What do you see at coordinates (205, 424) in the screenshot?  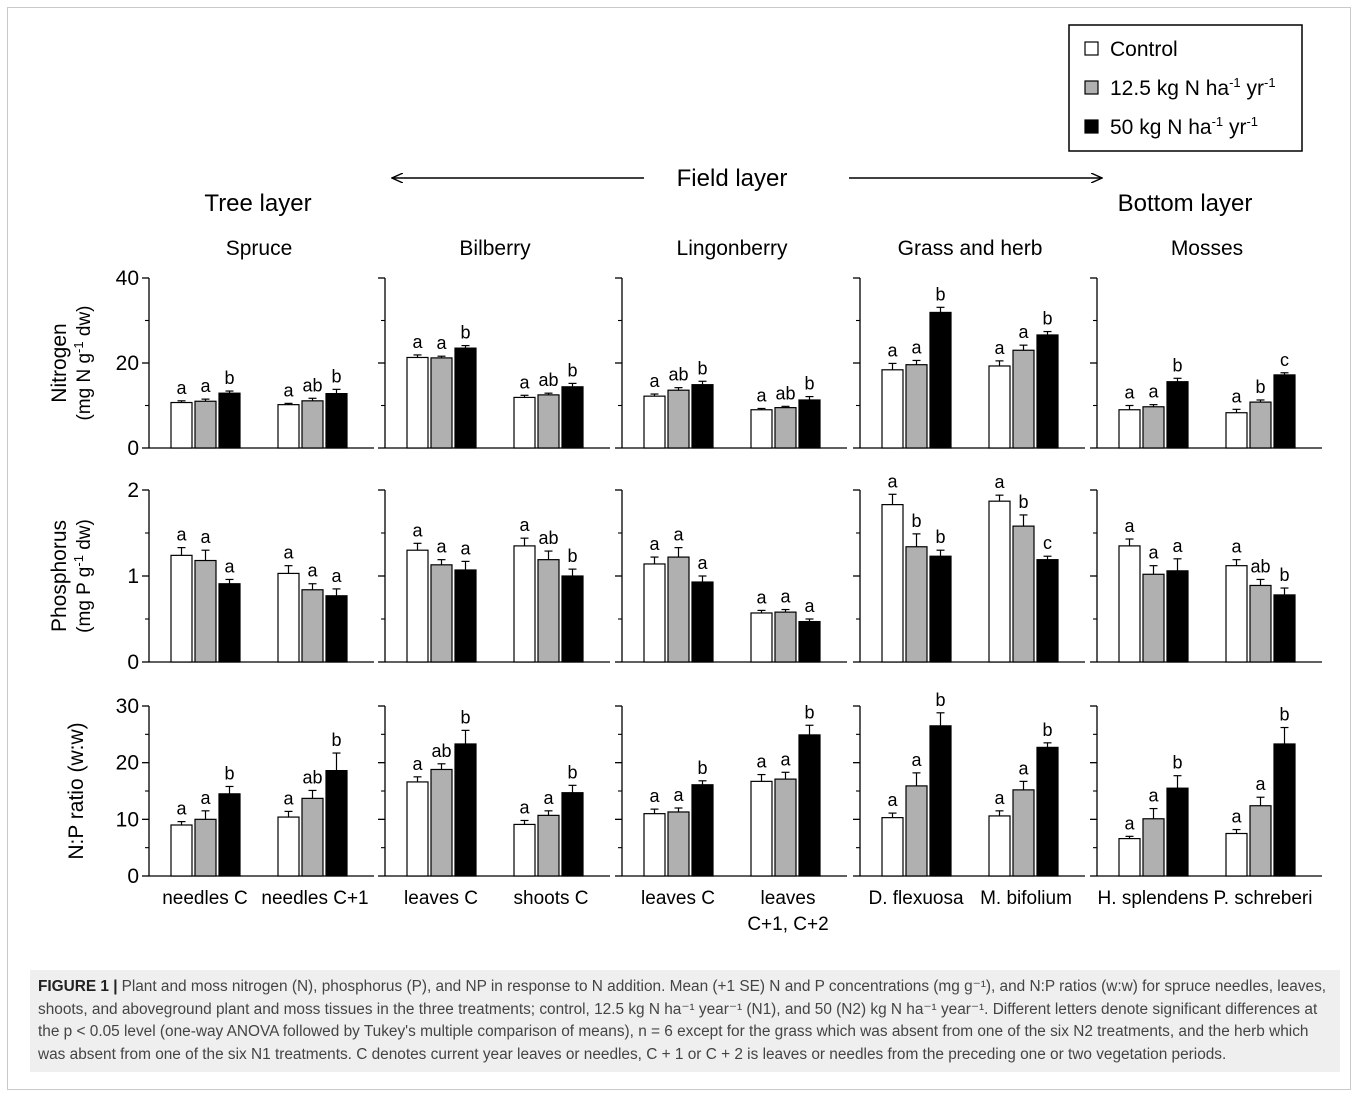 I see `bar-spruce-nitrogen-g1-s2` at bounding box center [205, 424].